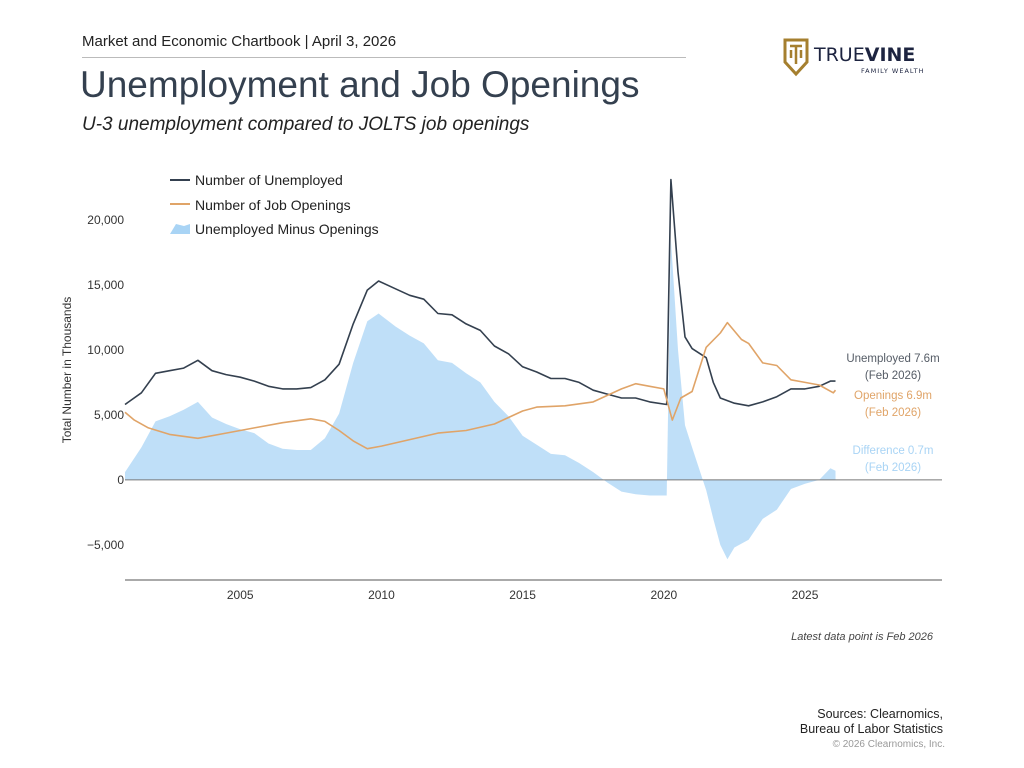  Describe the element at coordinates (663, 595) in the screenshot. I see `x-tick-label: 2020` at that location.